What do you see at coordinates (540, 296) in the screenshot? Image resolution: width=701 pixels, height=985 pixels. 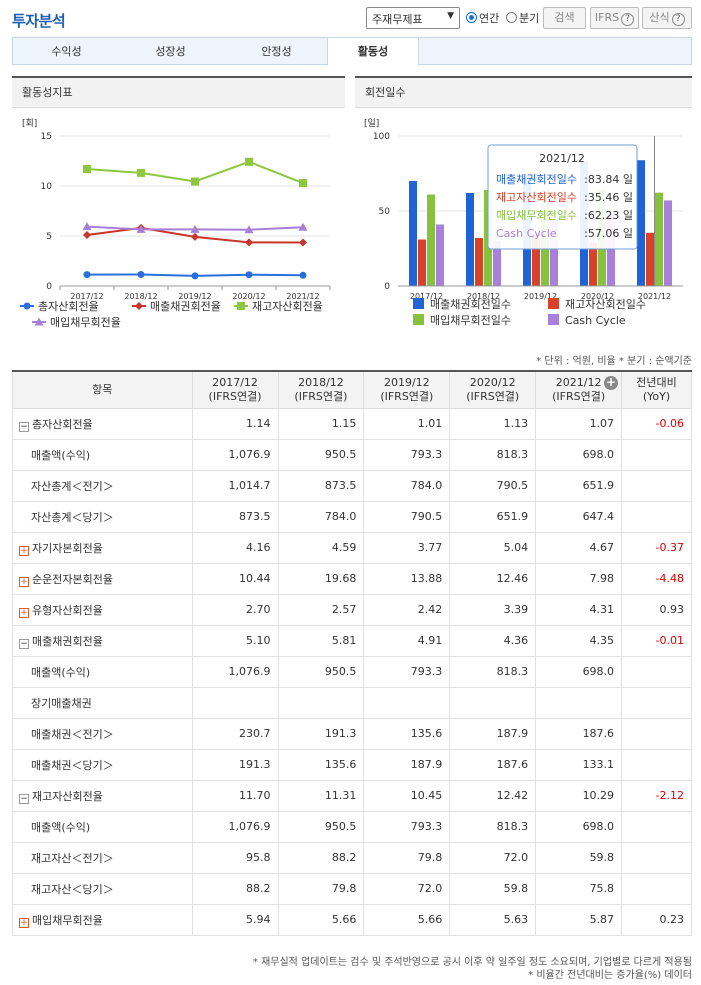 I see `x-tick-label: 2019/12` at bounding box center [540, 296].